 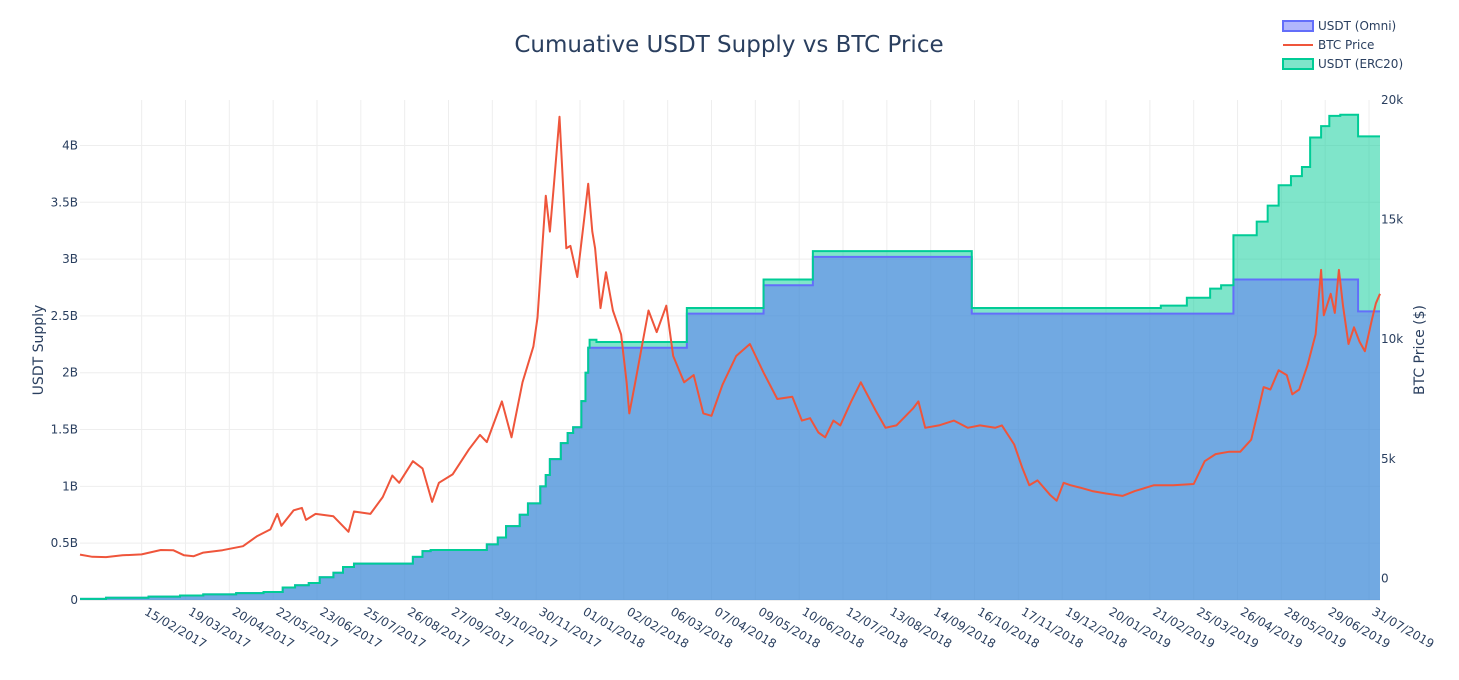 What do you see at coordinates (1346, 45) in the screenshot?
I see `legend-label: BTC Price` at bounding box center [1346, 45].